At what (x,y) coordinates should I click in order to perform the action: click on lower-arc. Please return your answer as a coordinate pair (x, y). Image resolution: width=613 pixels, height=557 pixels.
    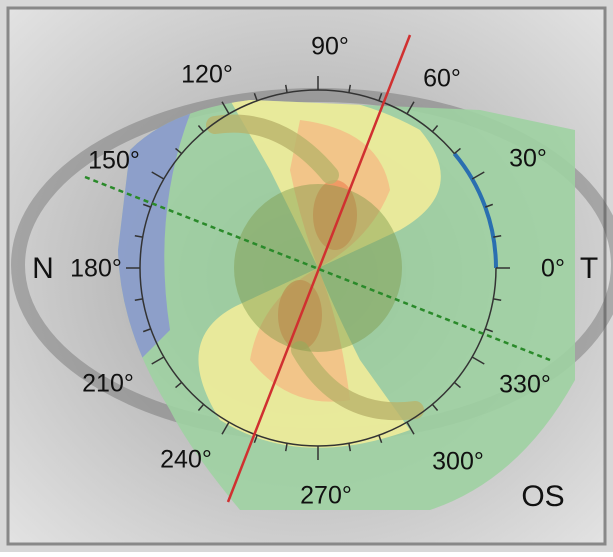
    Looking at the image, I should click on (357, 381).